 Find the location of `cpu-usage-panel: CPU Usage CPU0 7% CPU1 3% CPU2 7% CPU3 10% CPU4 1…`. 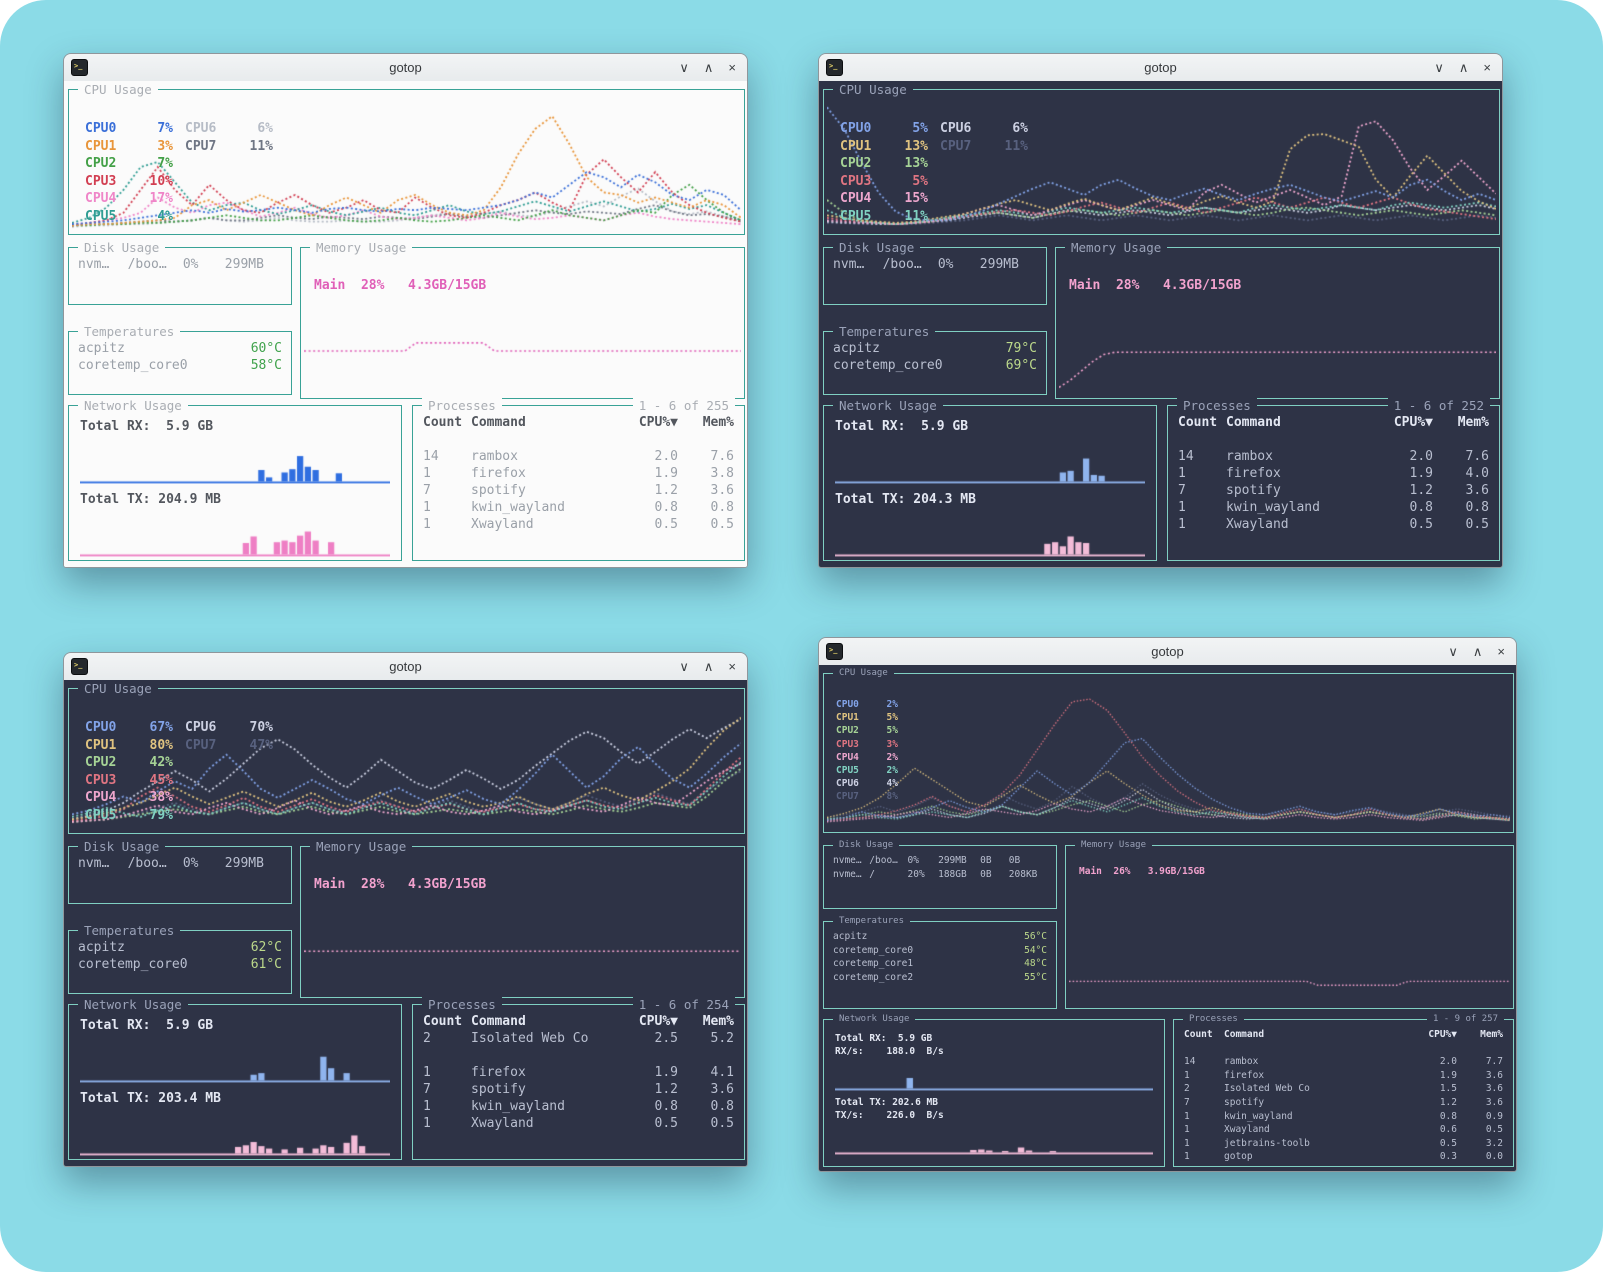

cpu-usage-panel: CPU Usage CPU0 7% CPU1 3% CPU2 7% CPU3 10% CPU4 1… is located at coordinates (406, 158).